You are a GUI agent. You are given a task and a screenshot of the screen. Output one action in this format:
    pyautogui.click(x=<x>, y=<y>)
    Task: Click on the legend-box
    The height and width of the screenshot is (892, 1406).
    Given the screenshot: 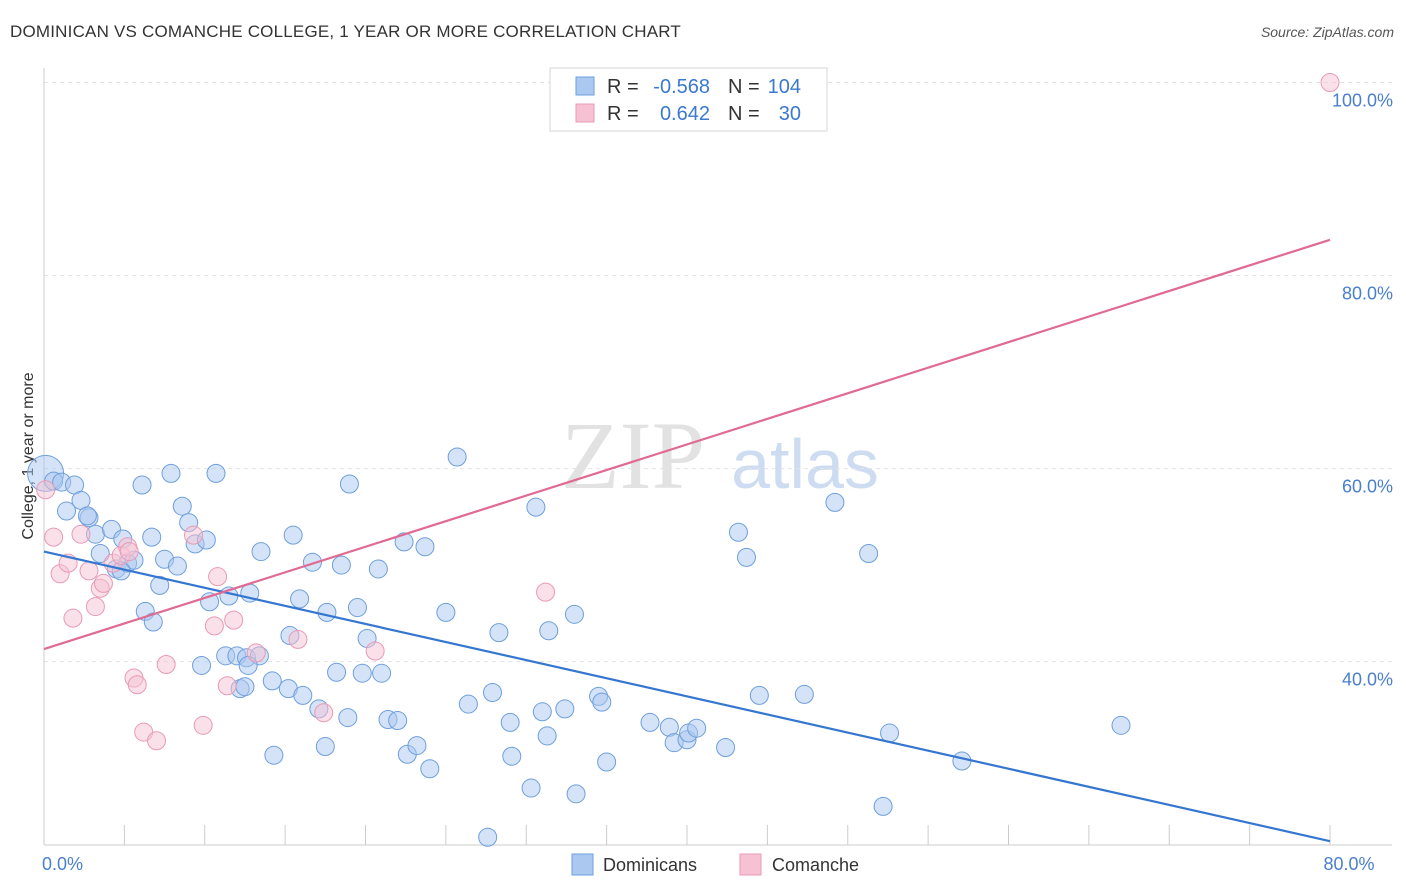 What is the action you would take?
    pyautogui.click(x=688, y=99)
    